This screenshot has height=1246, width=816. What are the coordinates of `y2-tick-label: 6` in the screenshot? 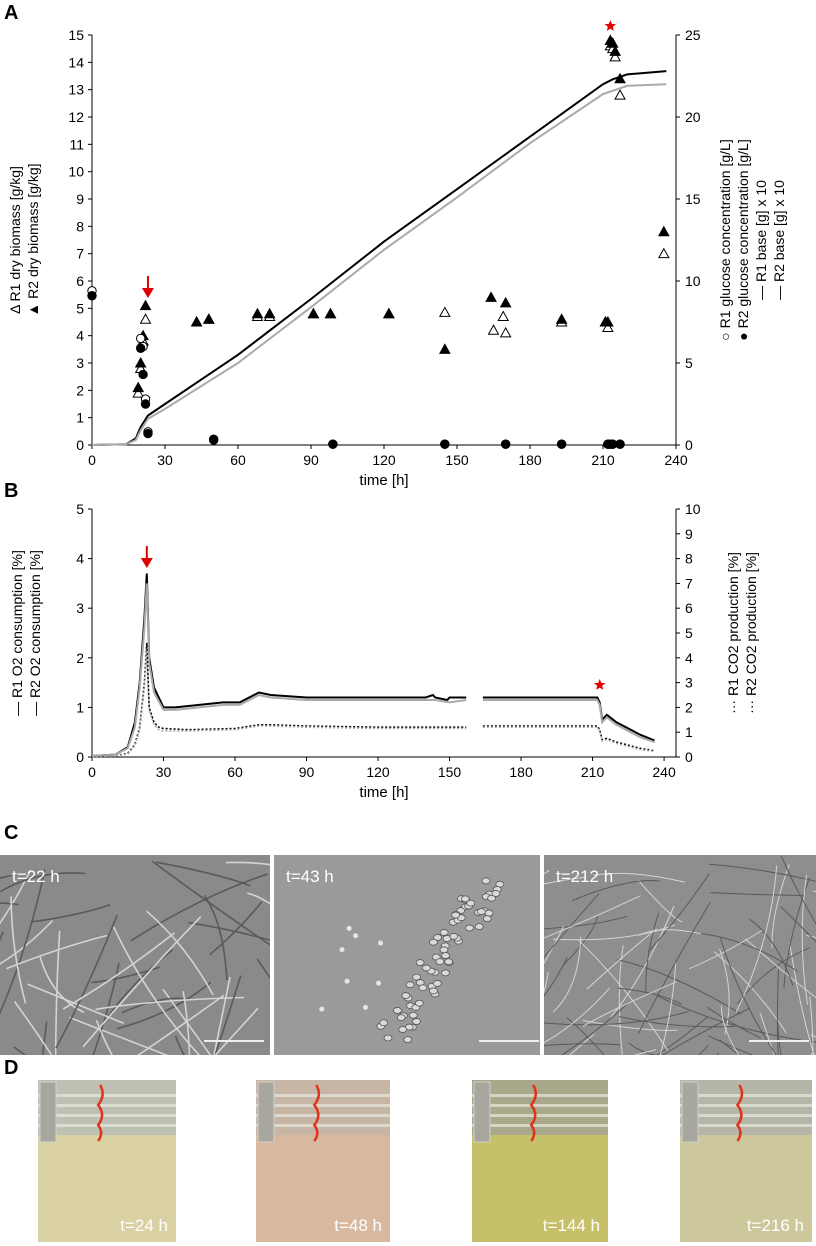 It's located at (689, 608).